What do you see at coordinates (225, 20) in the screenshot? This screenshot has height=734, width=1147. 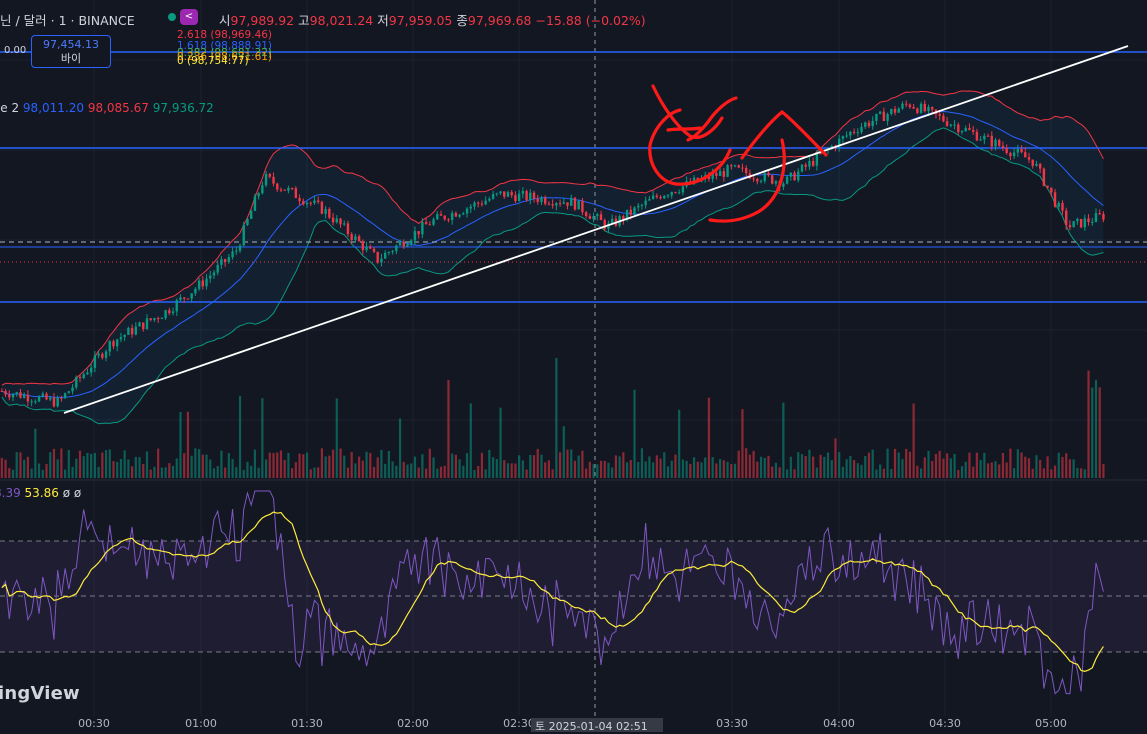 I see `open-label: 시` at bounding box center [225, 20].